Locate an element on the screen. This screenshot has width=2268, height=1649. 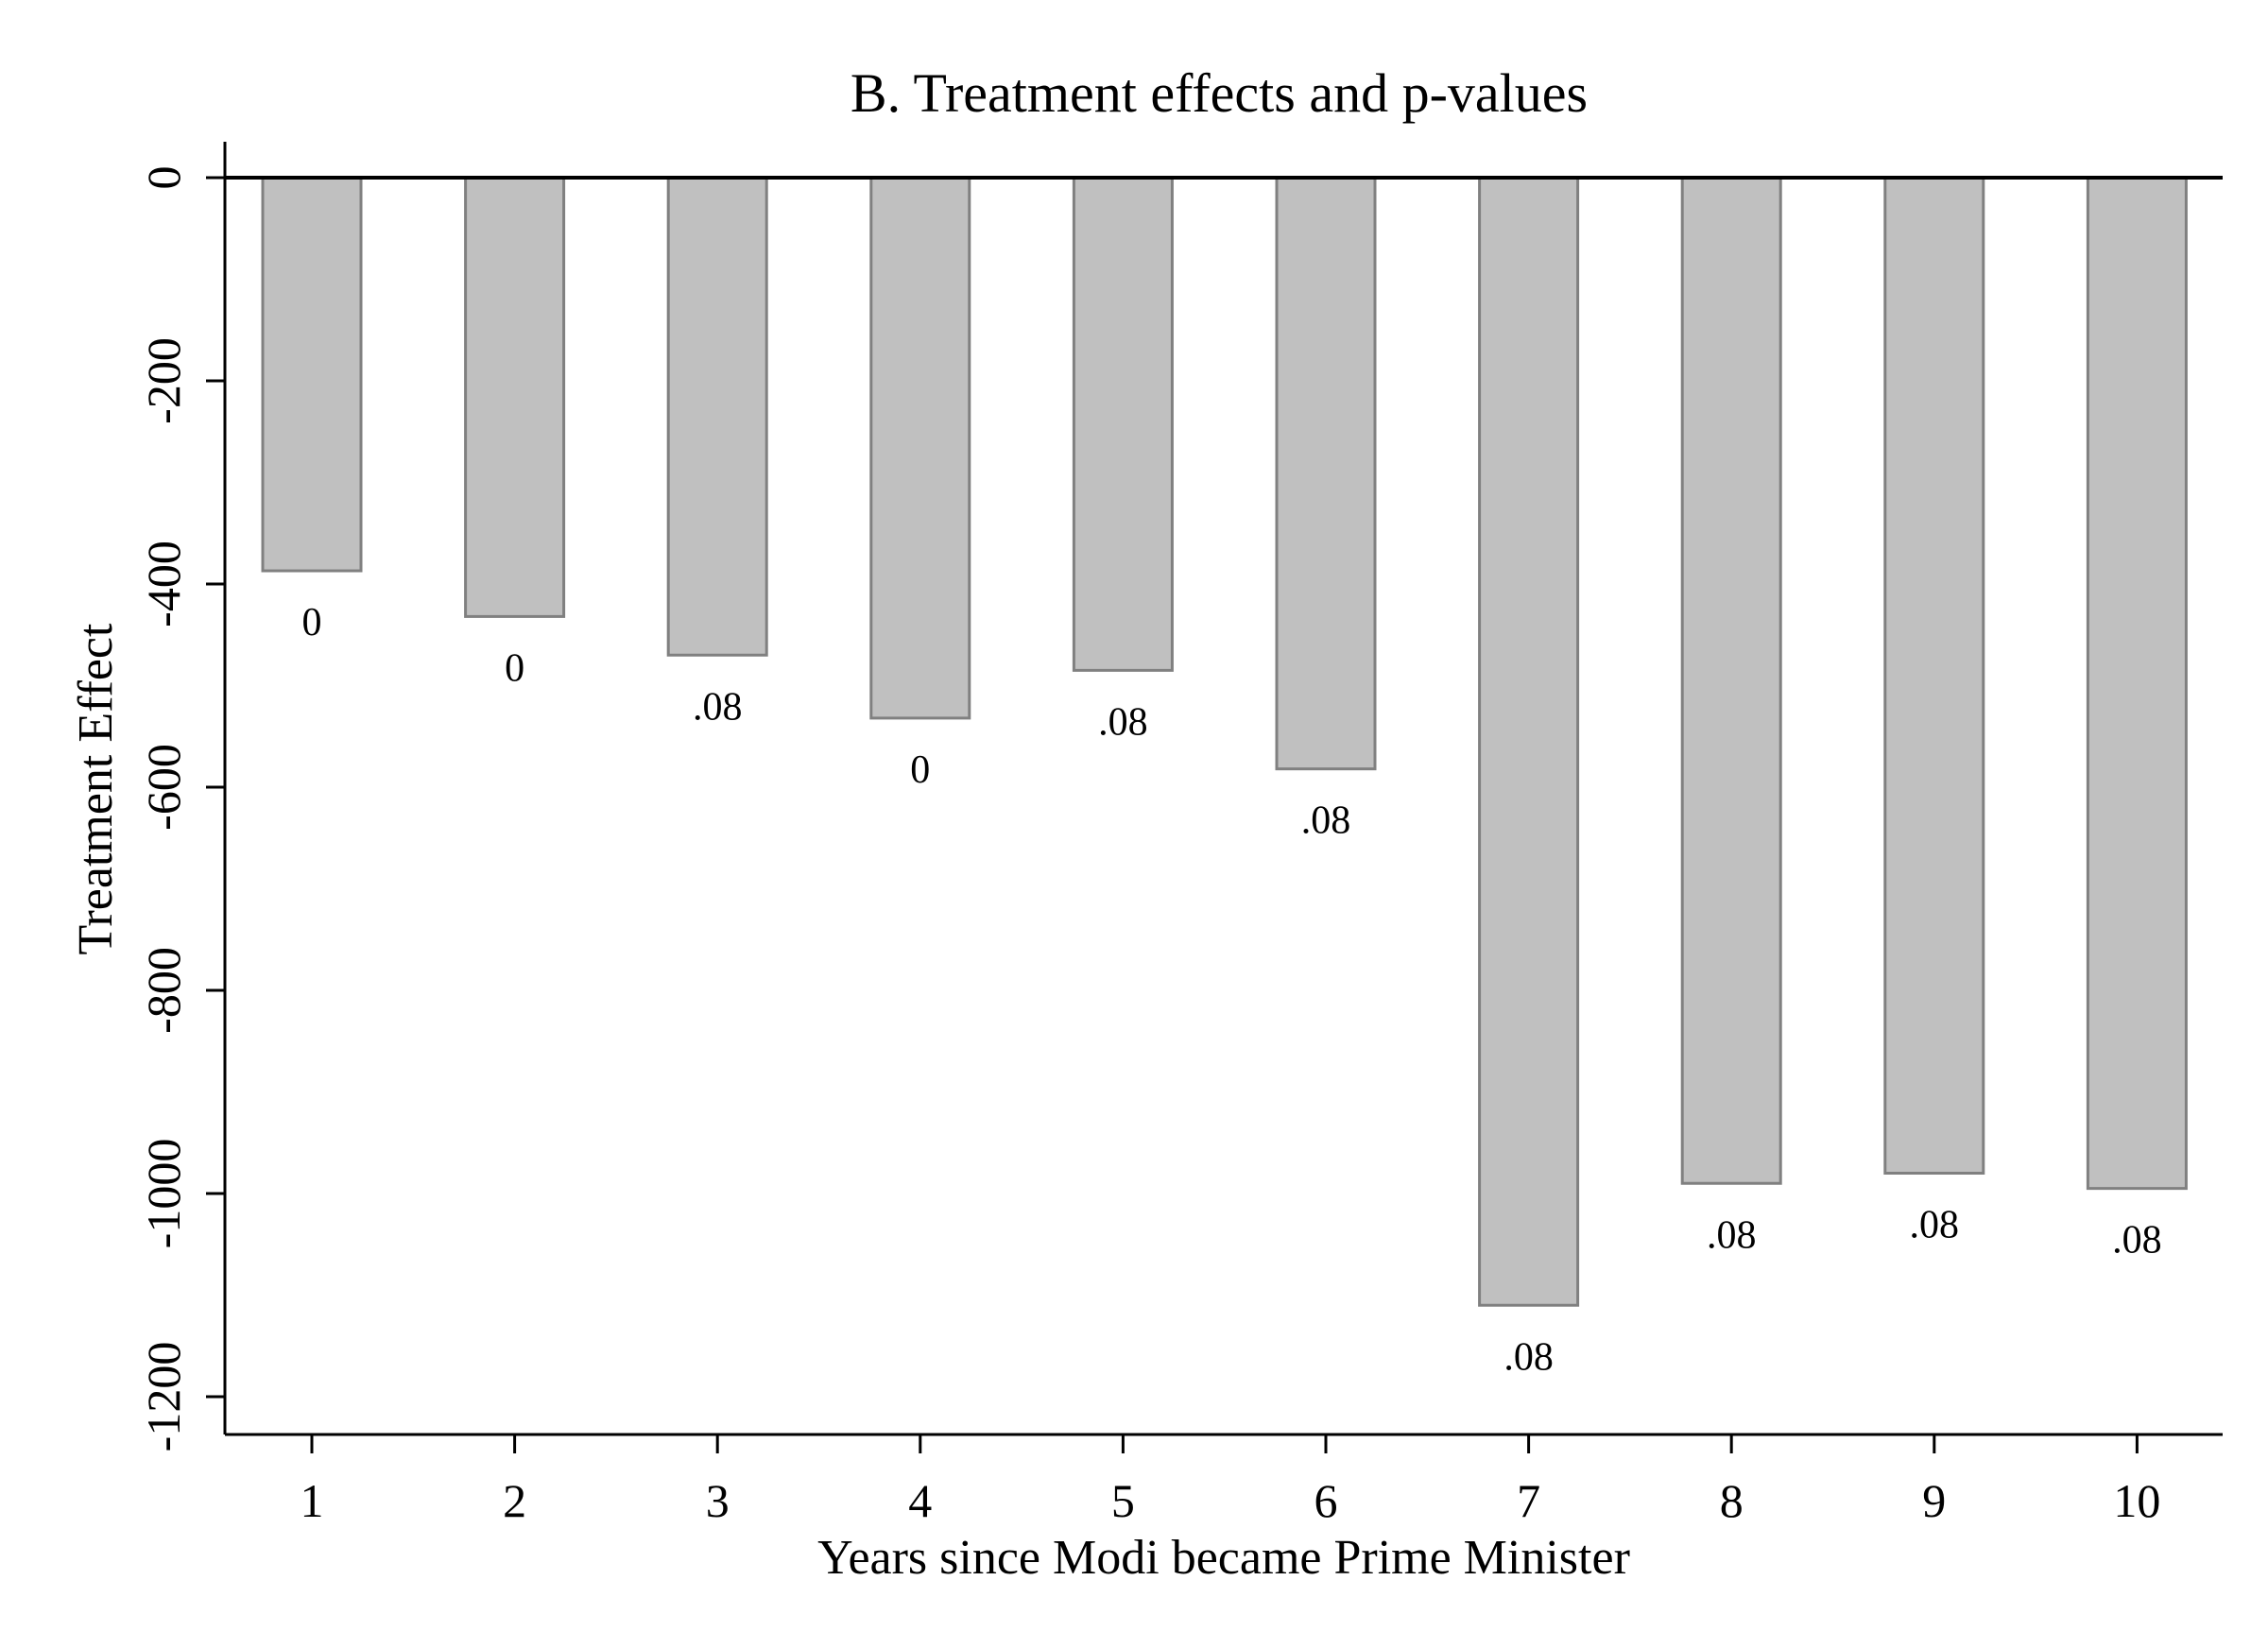
x-axis: 1 2 3 4 5 6 7 8 9 10 is located at coordinates (1224, 1480).